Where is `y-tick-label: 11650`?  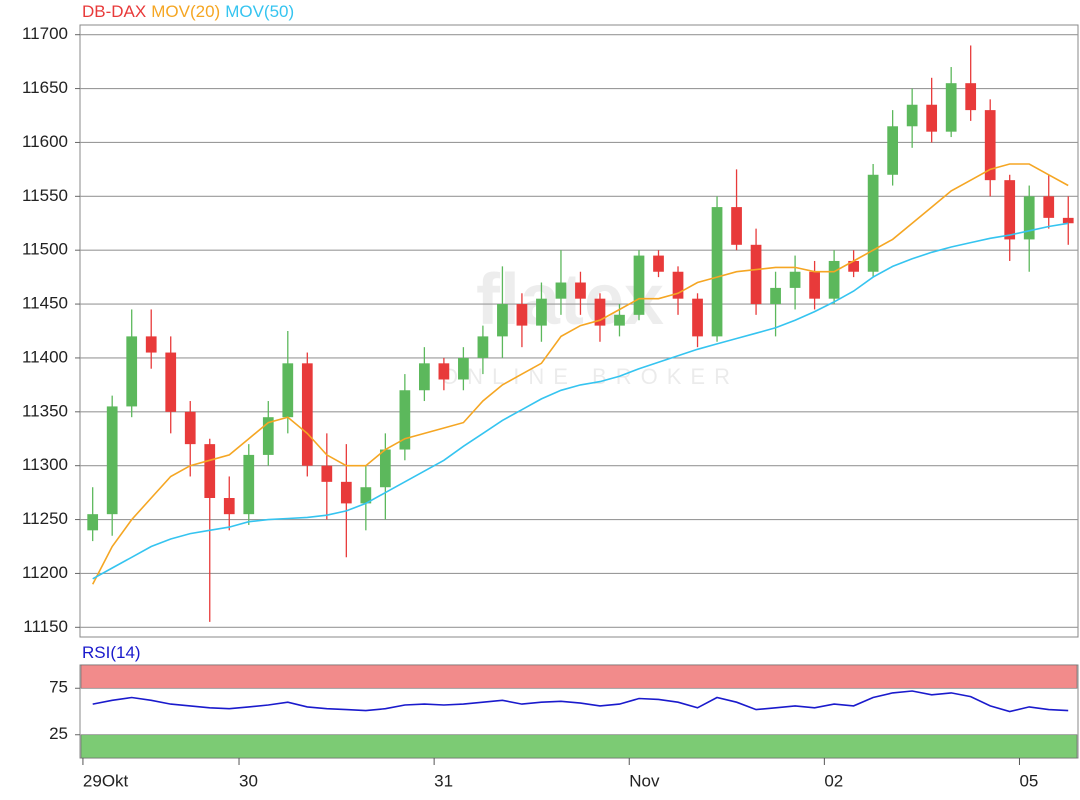 y-tick-label: 11650 is located at coordinates (45, 87).